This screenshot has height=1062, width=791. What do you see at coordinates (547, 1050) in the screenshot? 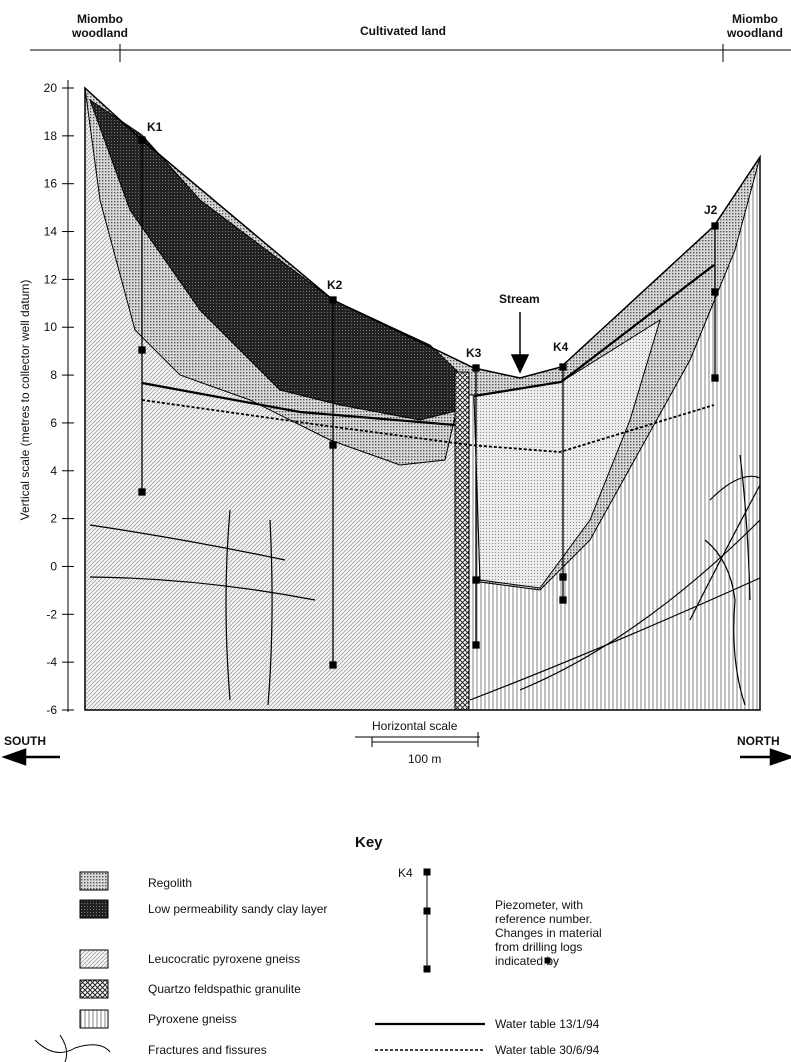
I see `key-line-label: Water table 30/6/94` at bounding box center [547, 1050].